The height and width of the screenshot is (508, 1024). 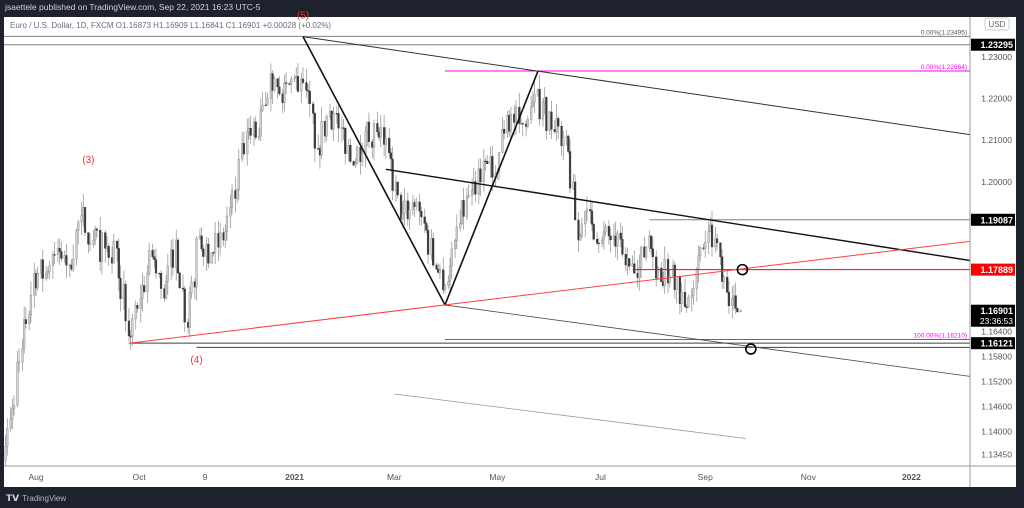 What do you see at coordinates (996, 45) in the screenshot?
I see `price-badge-value: 1.23295` at bounding box center [996, 45].